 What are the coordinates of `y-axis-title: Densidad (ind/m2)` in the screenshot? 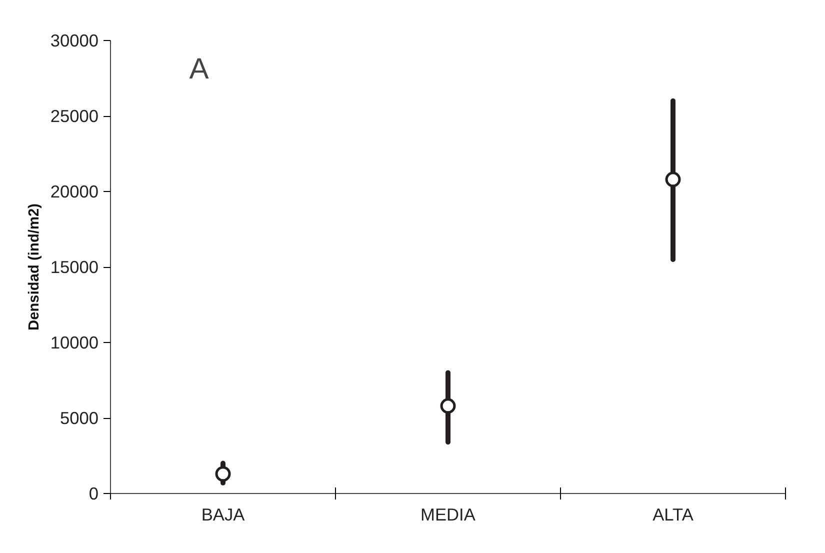 It's located at (34, 267).